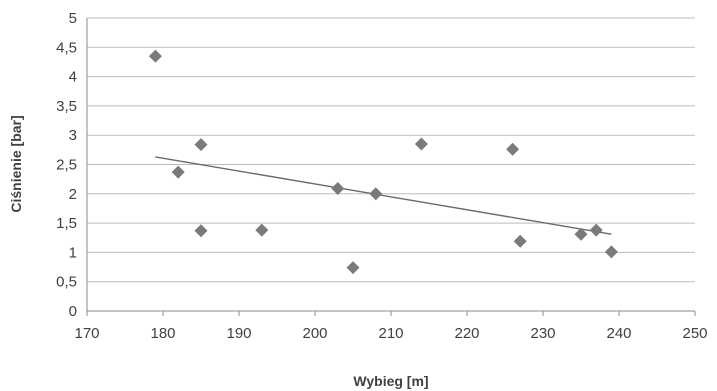  What do you see at coordinates (73, 194) in the screenshot?
I see `y-tick-label: 2` at bounding box center [73, 194].